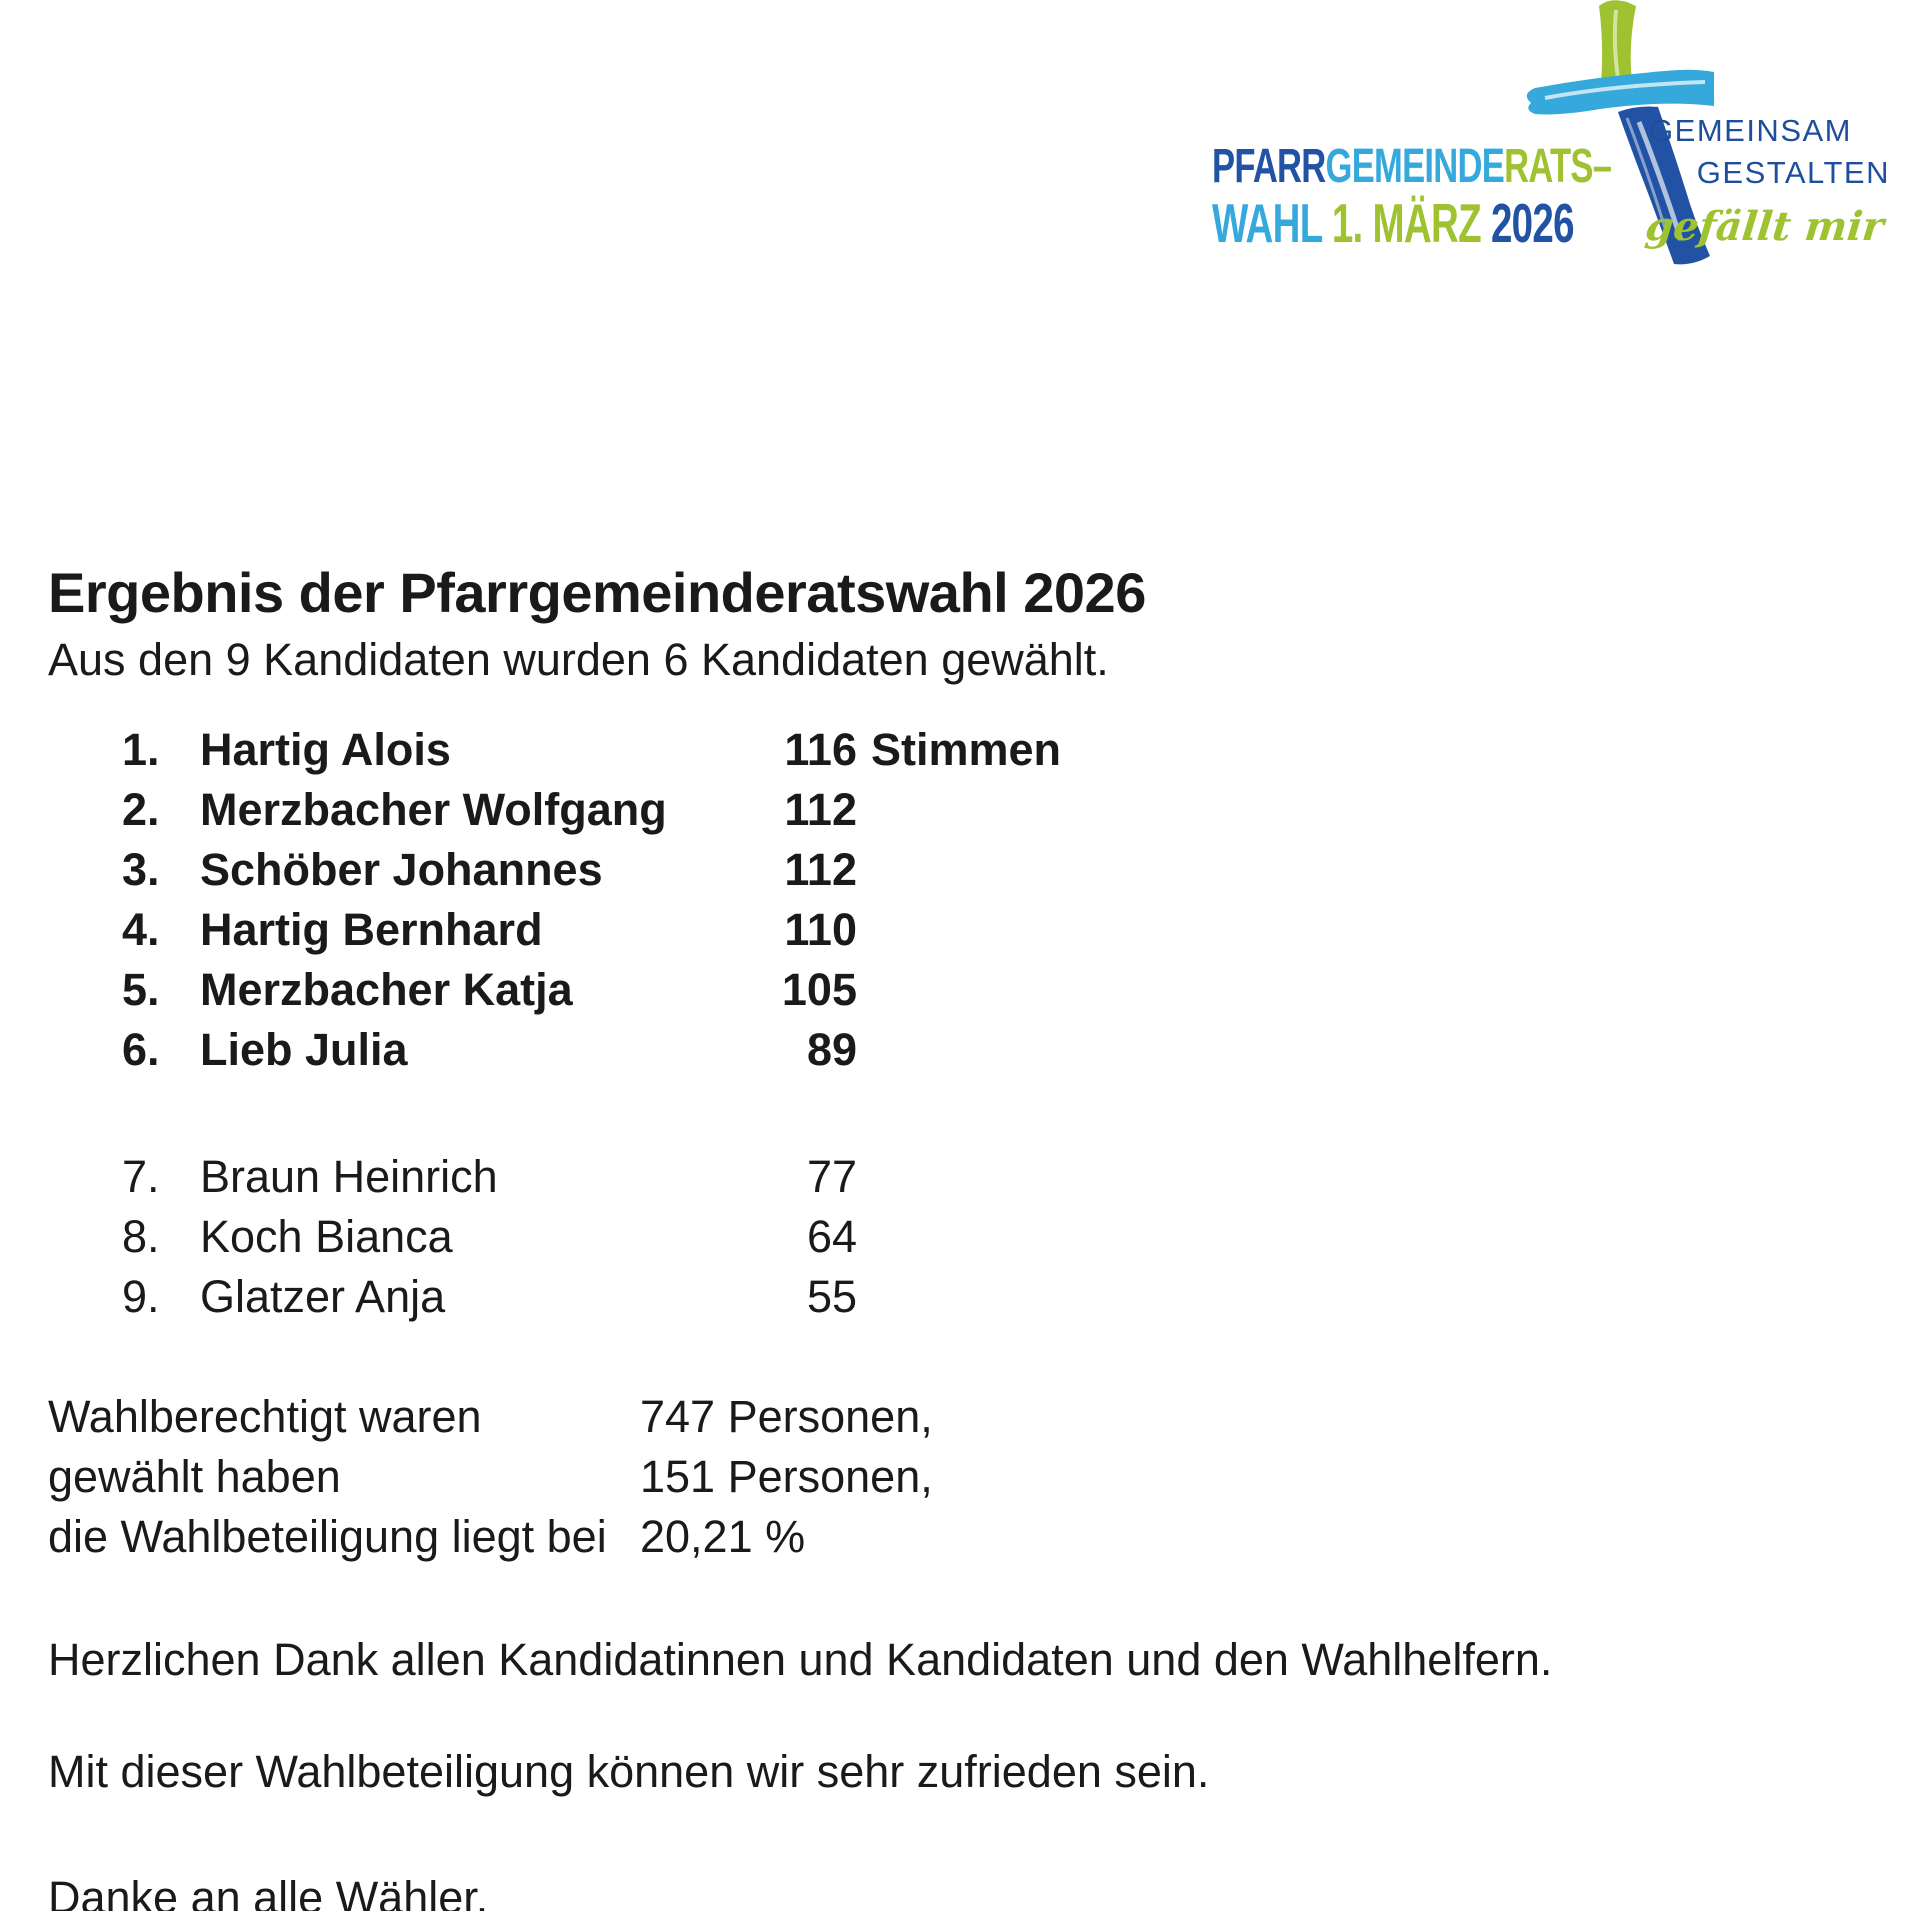 The image size is (1911, 1911). I want to click on page-title: Ergebnis der Pfarrgemeinderatswahl 2026, so click(597, 592).